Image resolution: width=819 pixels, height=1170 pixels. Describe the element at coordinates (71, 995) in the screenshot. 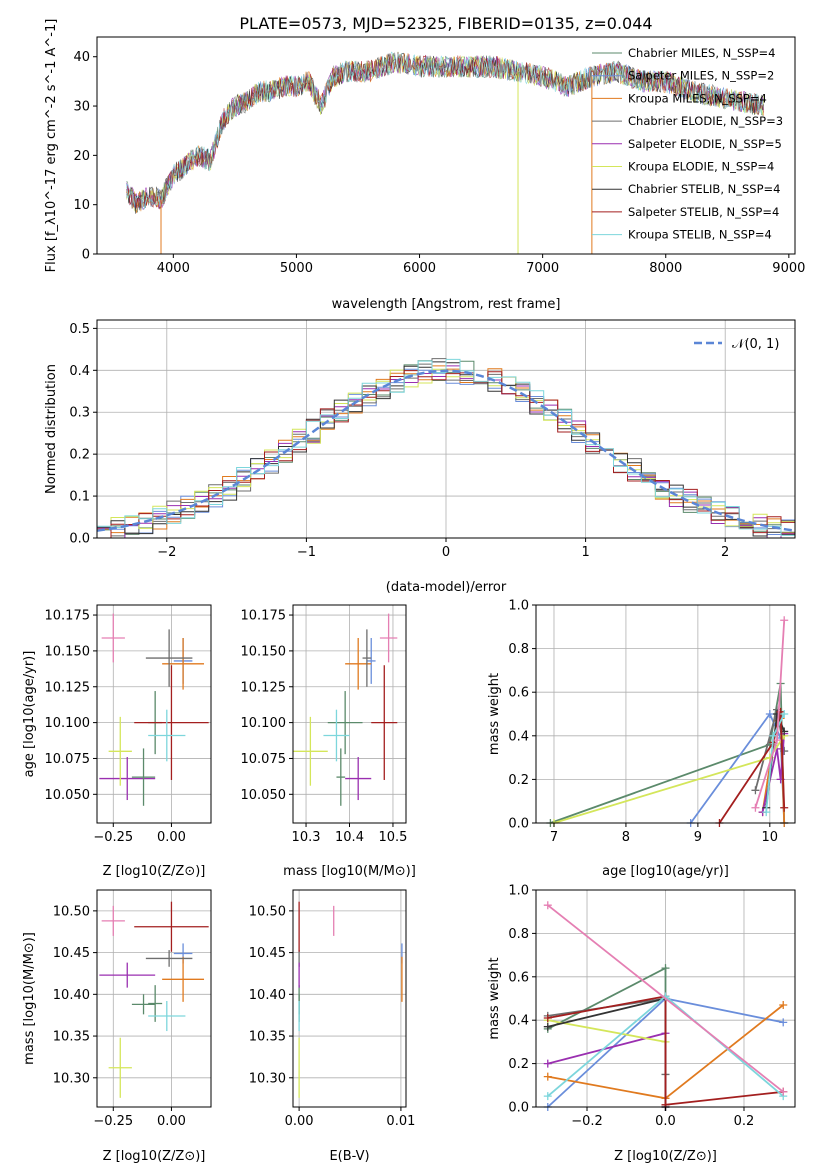

I see `y-tick-label: 10.40` at that location.